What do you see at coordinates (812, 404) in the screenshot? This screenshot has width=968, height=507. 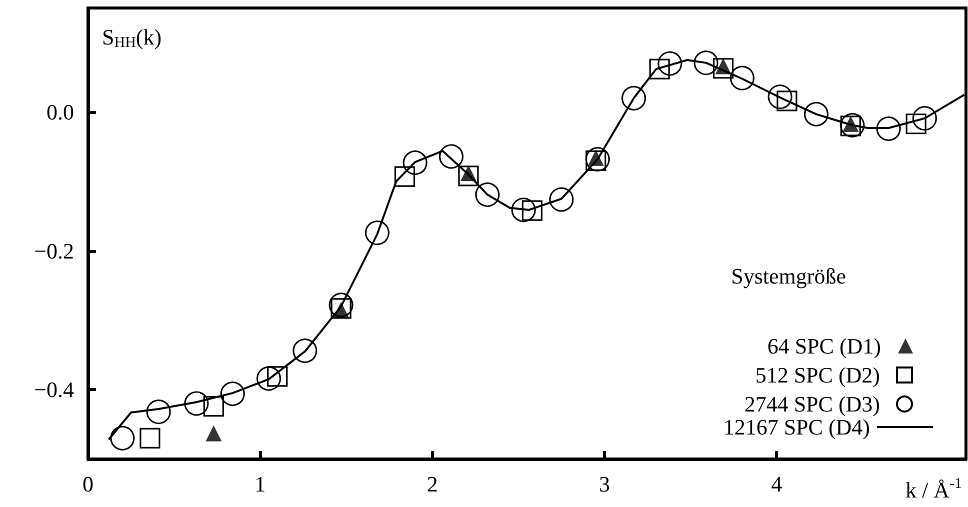 I see `legend-label: 2744 SPC (D3)` at bounding box center [812, 404].